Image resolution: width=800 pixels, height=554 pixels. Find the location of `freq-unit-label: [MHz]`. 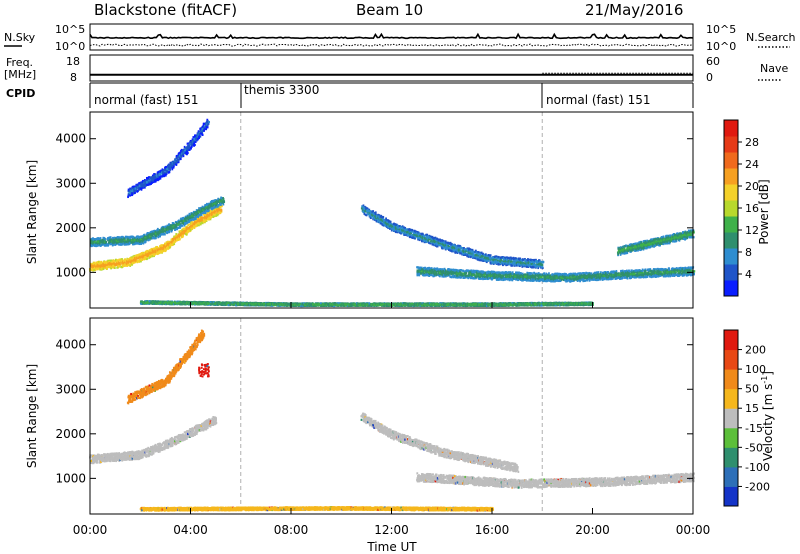

freq-unit-label: [MHz] is located at coordinates (20, 74).